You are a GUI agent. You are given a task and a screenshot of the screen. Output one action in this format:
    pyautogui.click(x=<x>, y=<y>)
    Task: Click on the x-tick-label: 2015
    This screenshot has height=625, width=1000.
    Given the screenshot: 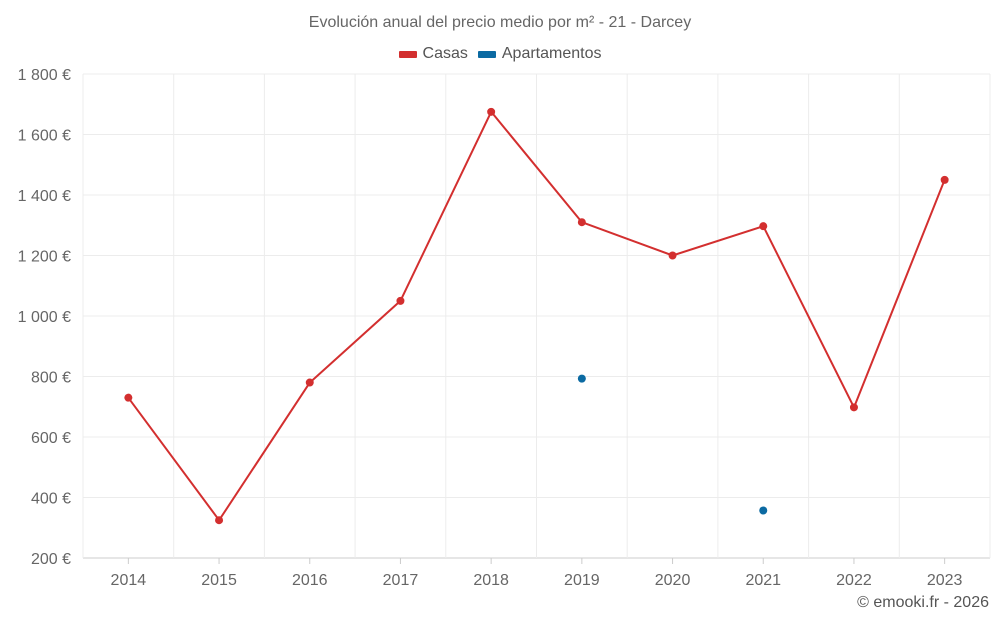 What is the action you would take?
    pyautogui.click(x=219, y=580)
    